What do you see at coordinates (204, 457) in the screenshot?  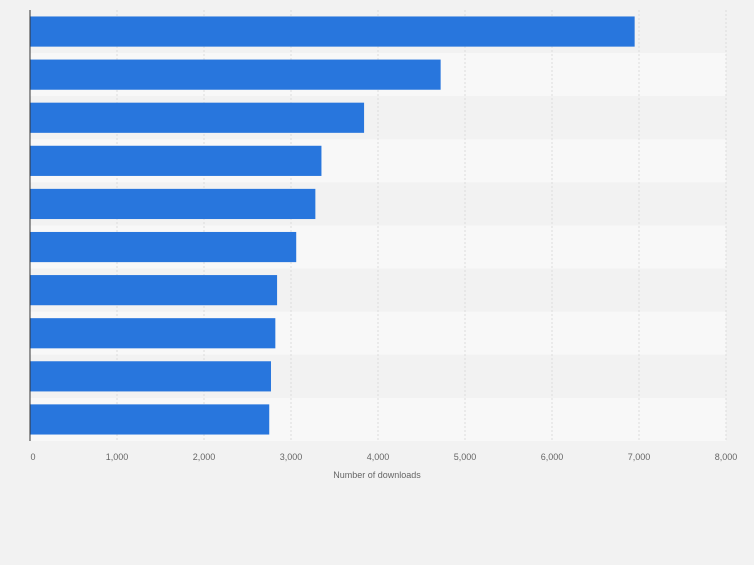 I see `x-tick-label: 2,000` at bounding box center [204, 457].